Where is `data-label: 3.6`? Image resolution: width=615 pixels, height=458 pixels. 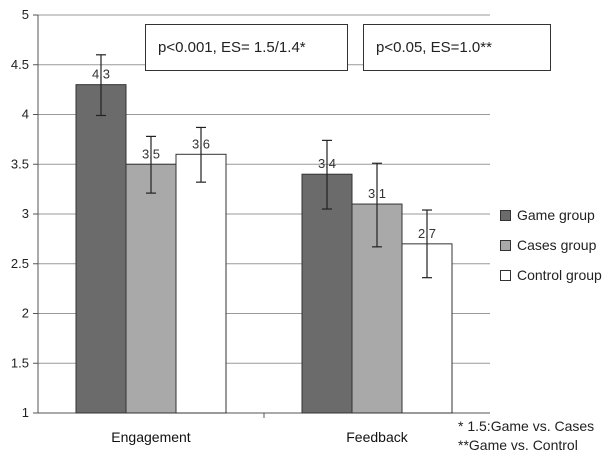 data-label: 3.6 is located at coordinates (201, 143).